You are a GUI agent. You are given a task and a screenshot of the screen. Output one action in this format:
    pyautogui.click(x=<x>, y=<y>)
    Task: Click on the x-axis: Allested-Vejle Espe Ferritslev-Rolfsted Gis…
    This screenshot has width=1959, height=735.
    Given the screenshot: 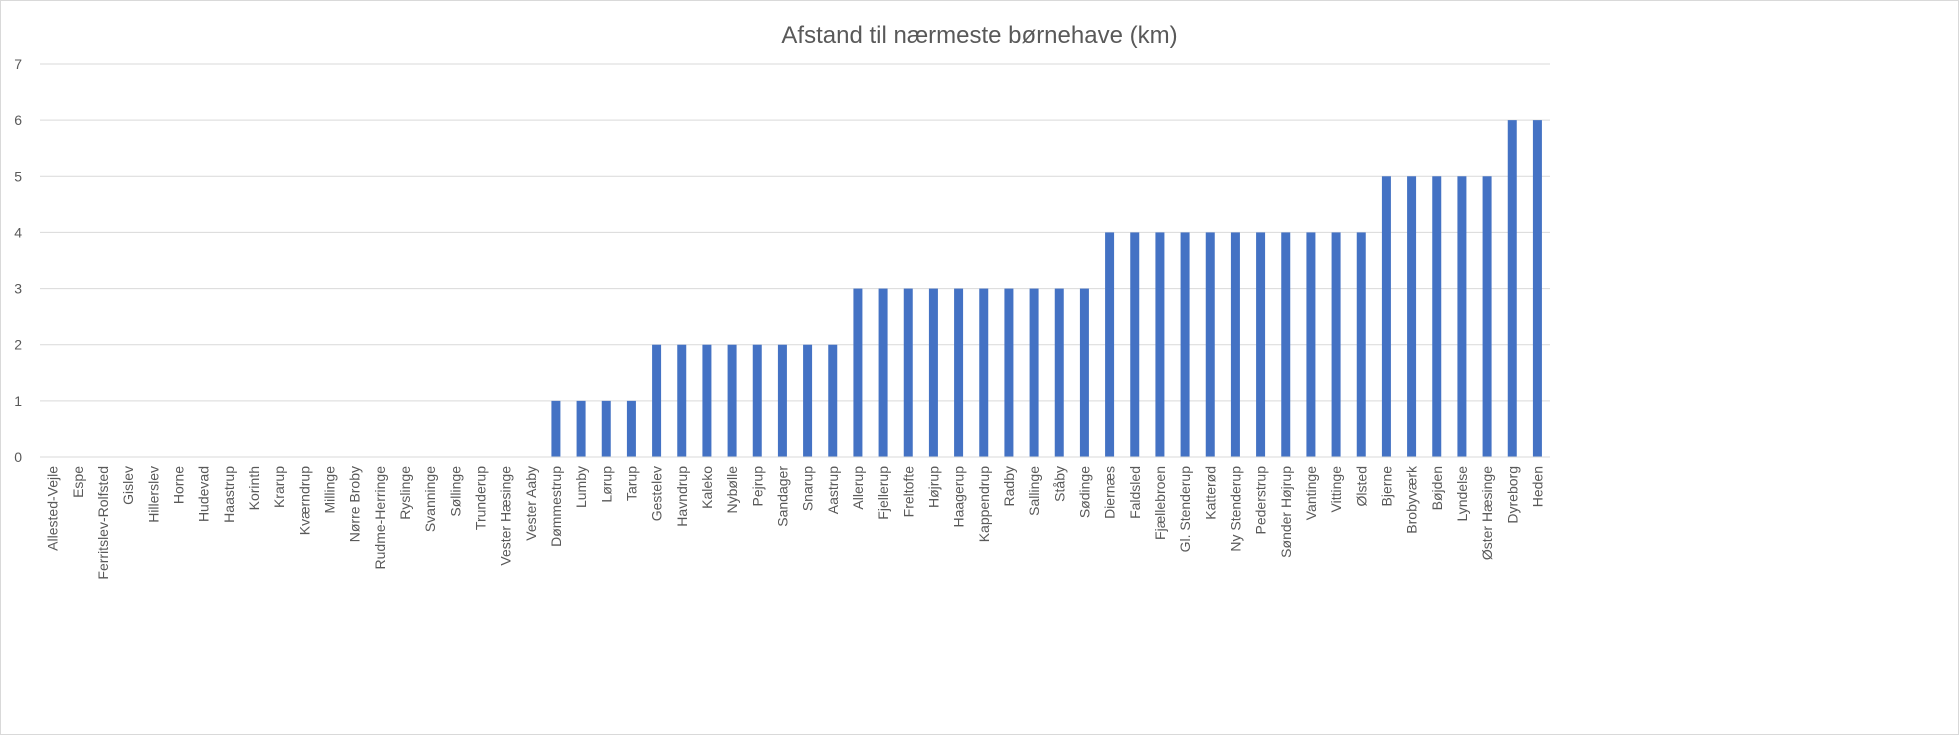 What is the action you would take?
    pyautogui.click(x=795, y=518)
    